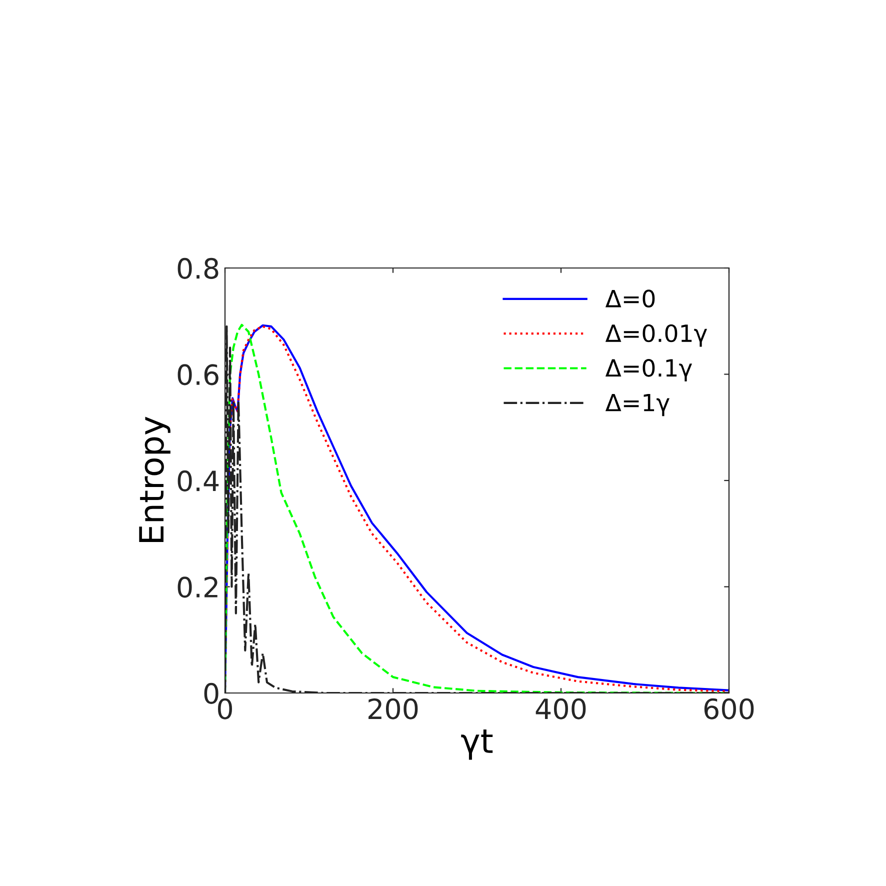  Describe the element at coordinates (393, 709) in the screenshot. I see `x-tick-label: 200` at that location.